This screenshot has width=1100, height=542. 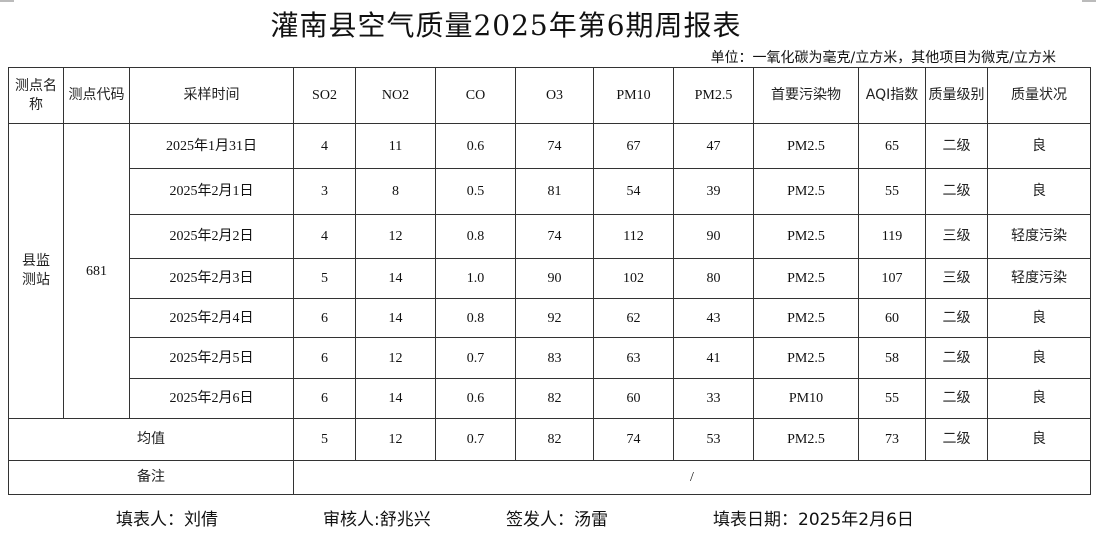 What do you see at coordinates (554, 358) in the screenshot?
I see `o3-cell: 83` at bounding box center [554, 358].